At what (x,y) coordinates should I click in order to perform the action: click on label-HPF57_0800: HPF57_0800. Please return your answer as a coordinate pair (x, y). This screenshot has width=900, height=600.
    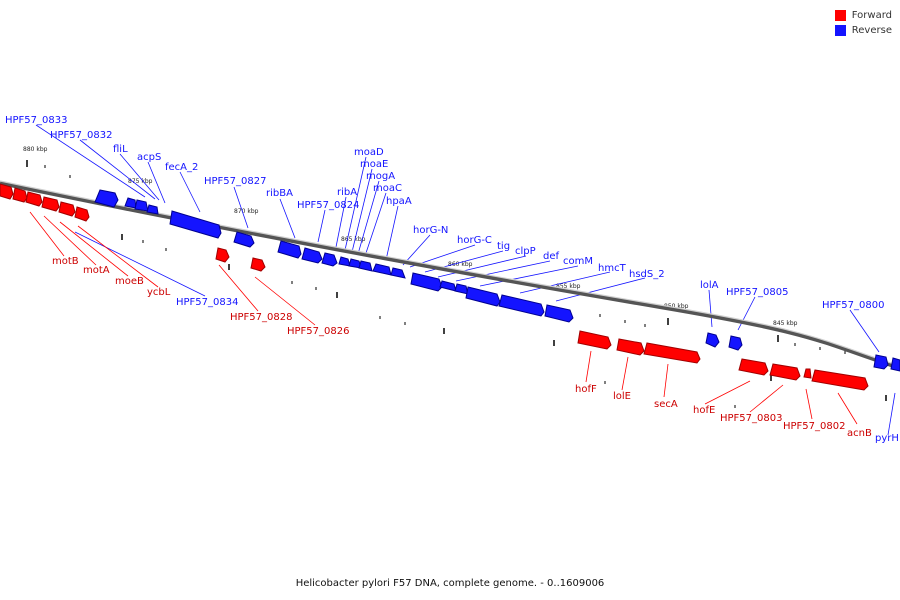
    Looking at the image, I should click on (853, 305).